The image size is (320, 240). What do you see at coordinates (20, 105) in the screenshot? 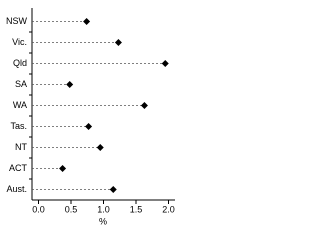
I see `y-tick-label: WA` at bounding box center [20, 105].